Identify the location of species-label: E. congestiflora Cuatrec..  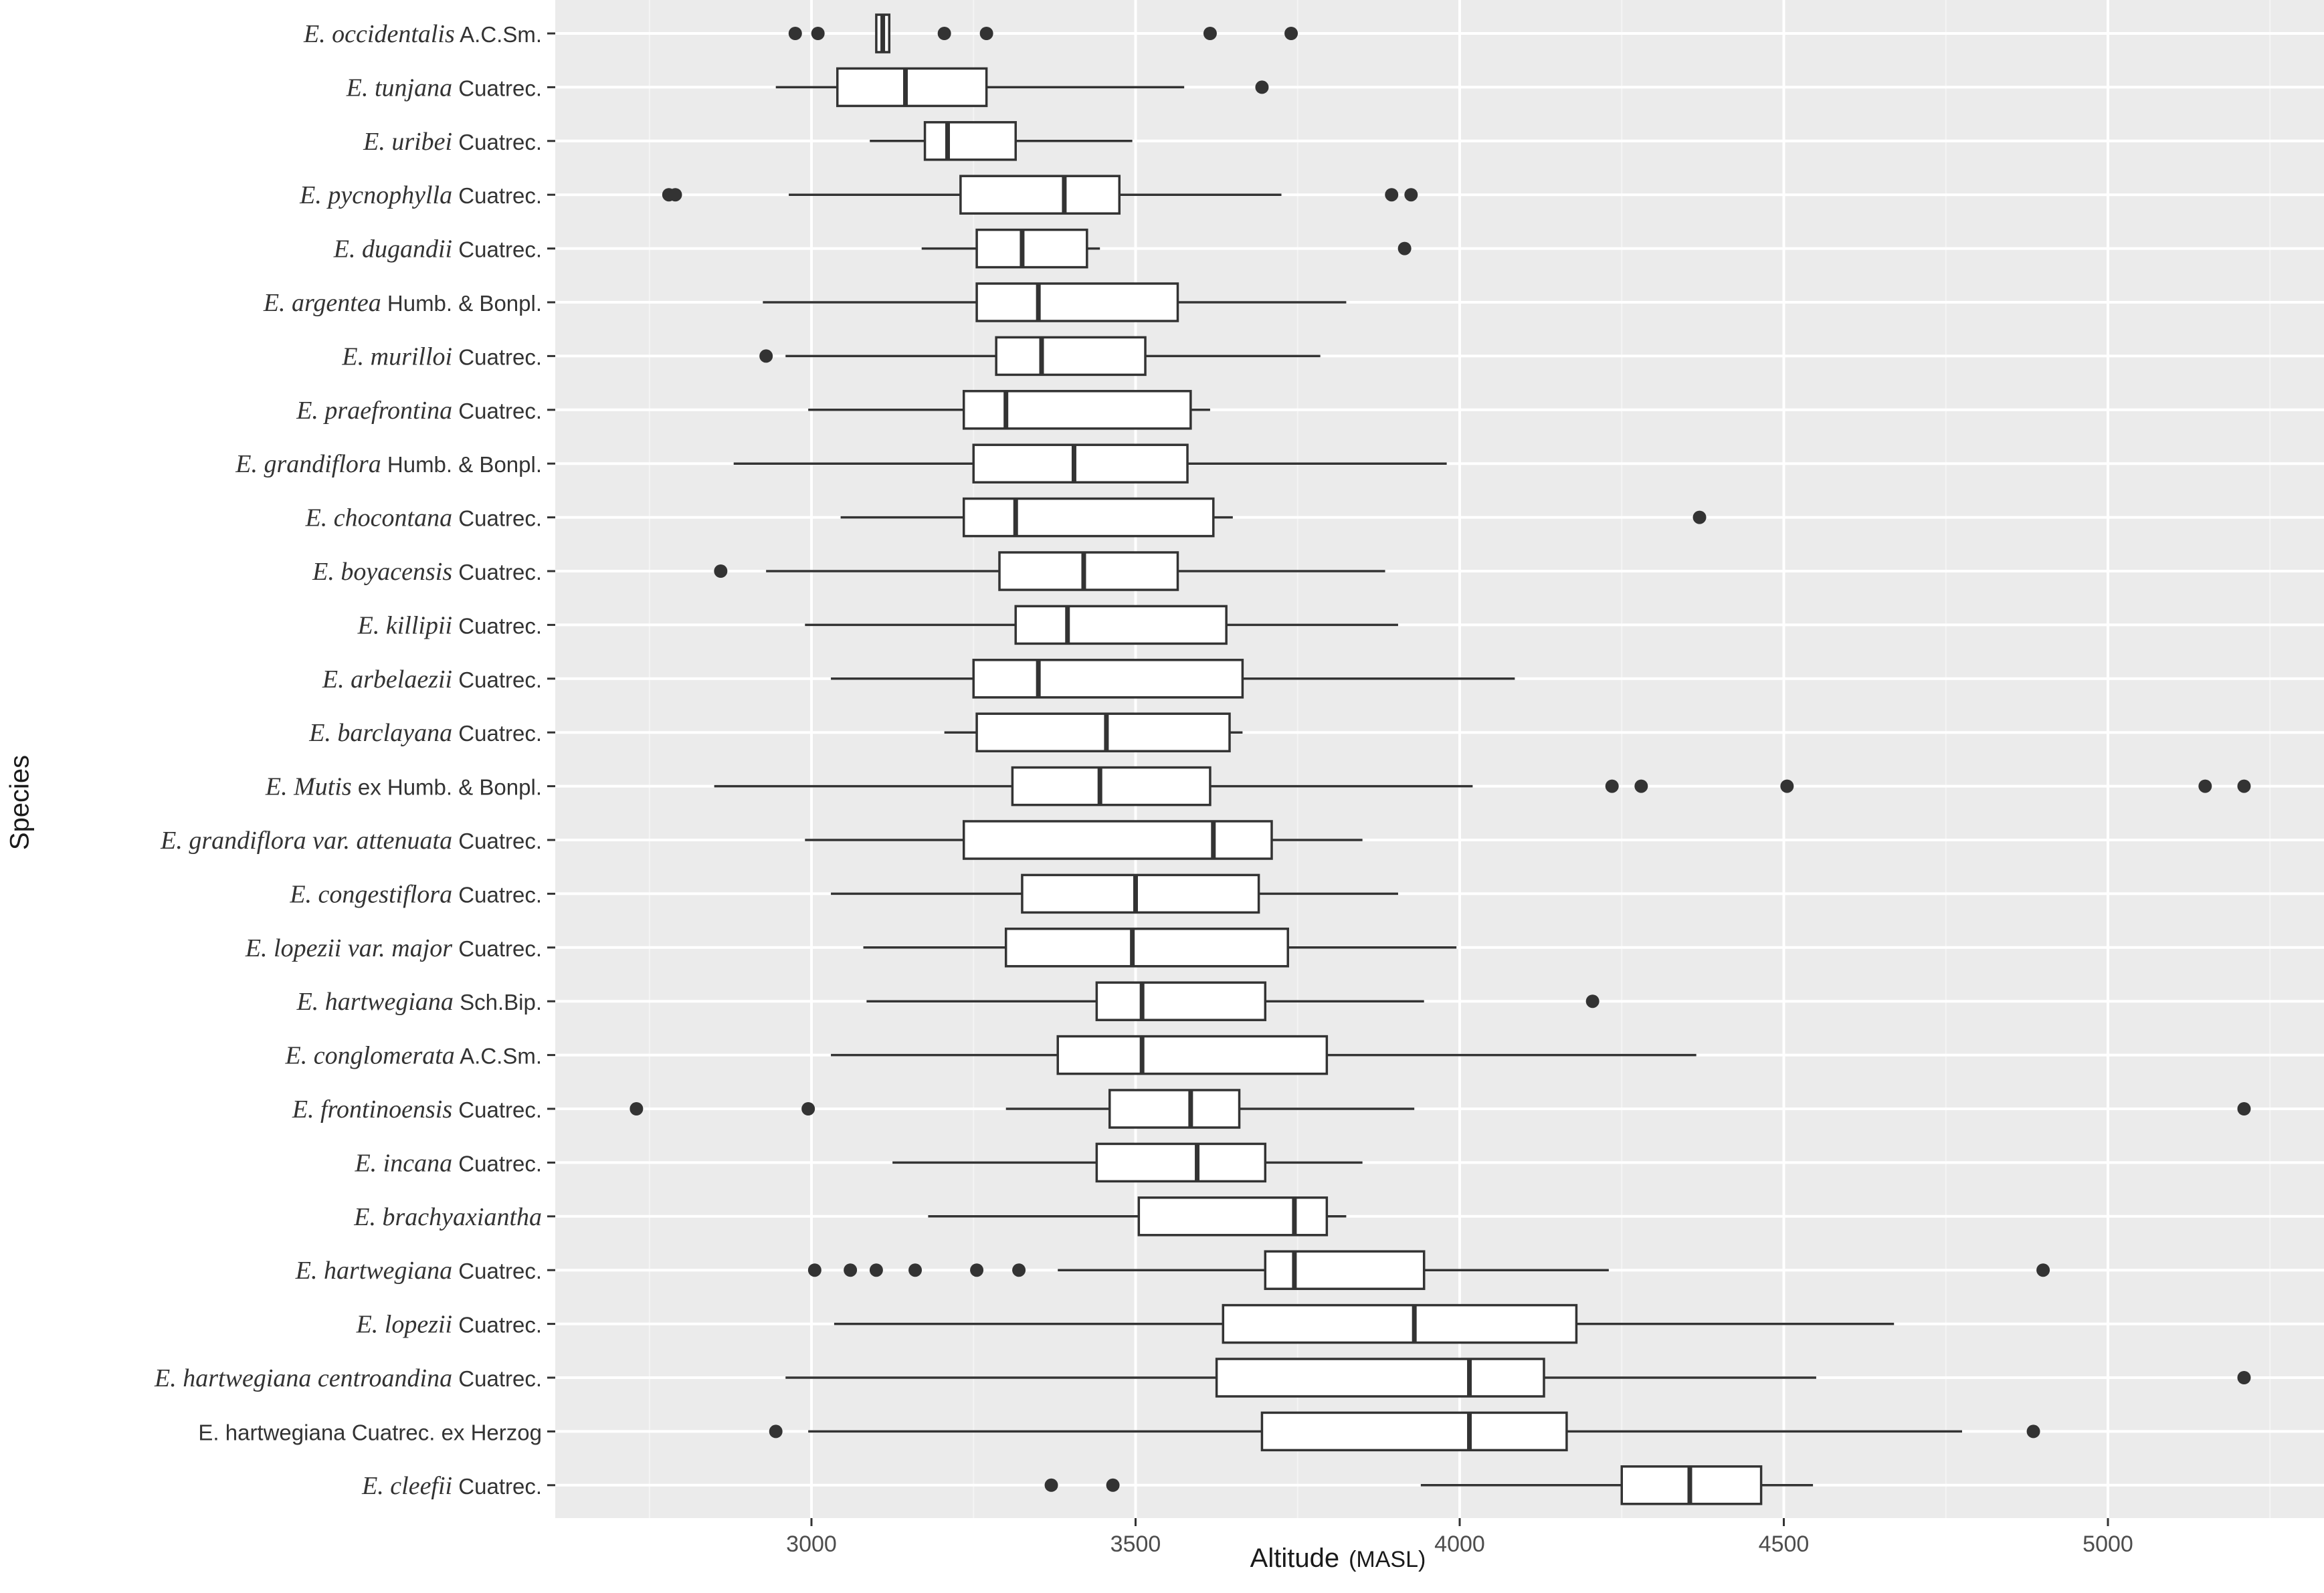
(415, 894).